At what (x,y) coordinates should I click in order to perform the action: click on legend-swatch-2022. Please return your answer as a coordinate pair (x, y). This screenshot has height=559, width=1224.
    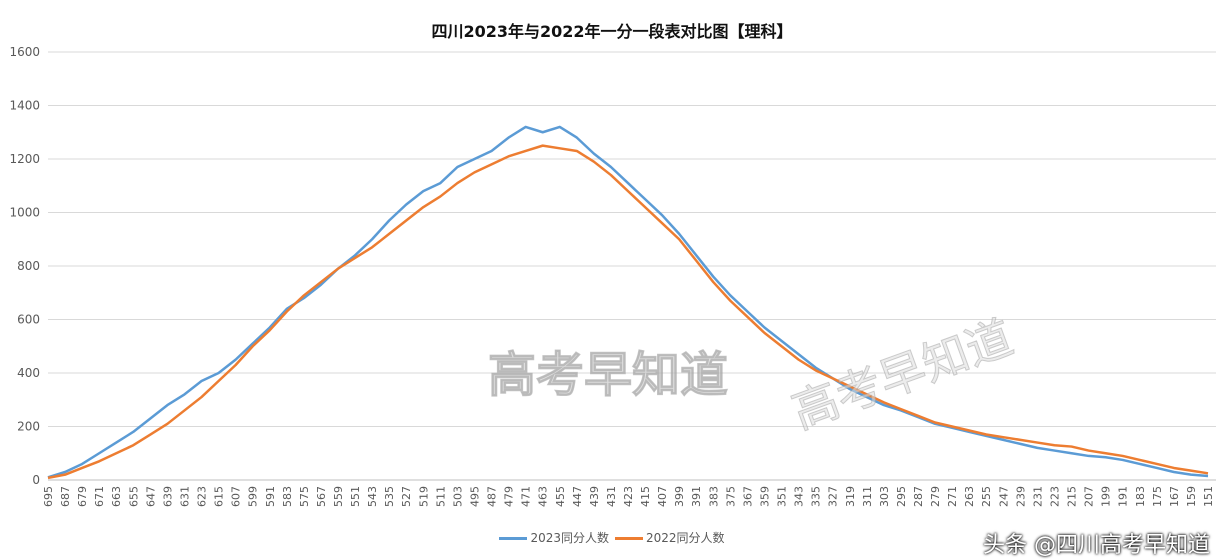
    Looking at the image, I should click on (629, 538).